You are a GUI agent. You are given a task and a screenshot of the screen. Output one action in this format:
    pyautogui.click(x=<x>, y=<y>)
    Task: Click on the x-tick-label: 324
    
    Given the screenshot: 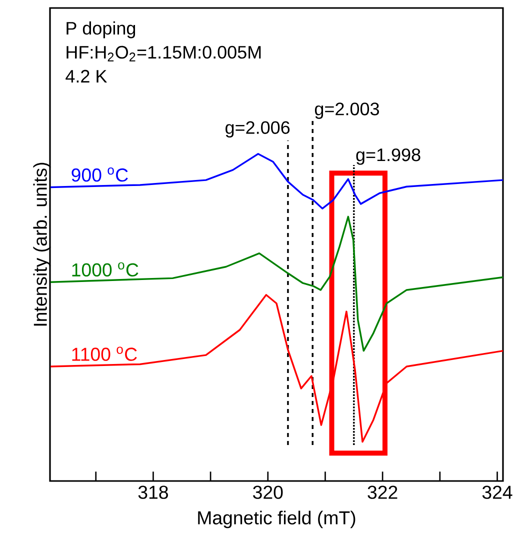 What is the action you would take?
    pyautogui.click(x=497, y=492)
    